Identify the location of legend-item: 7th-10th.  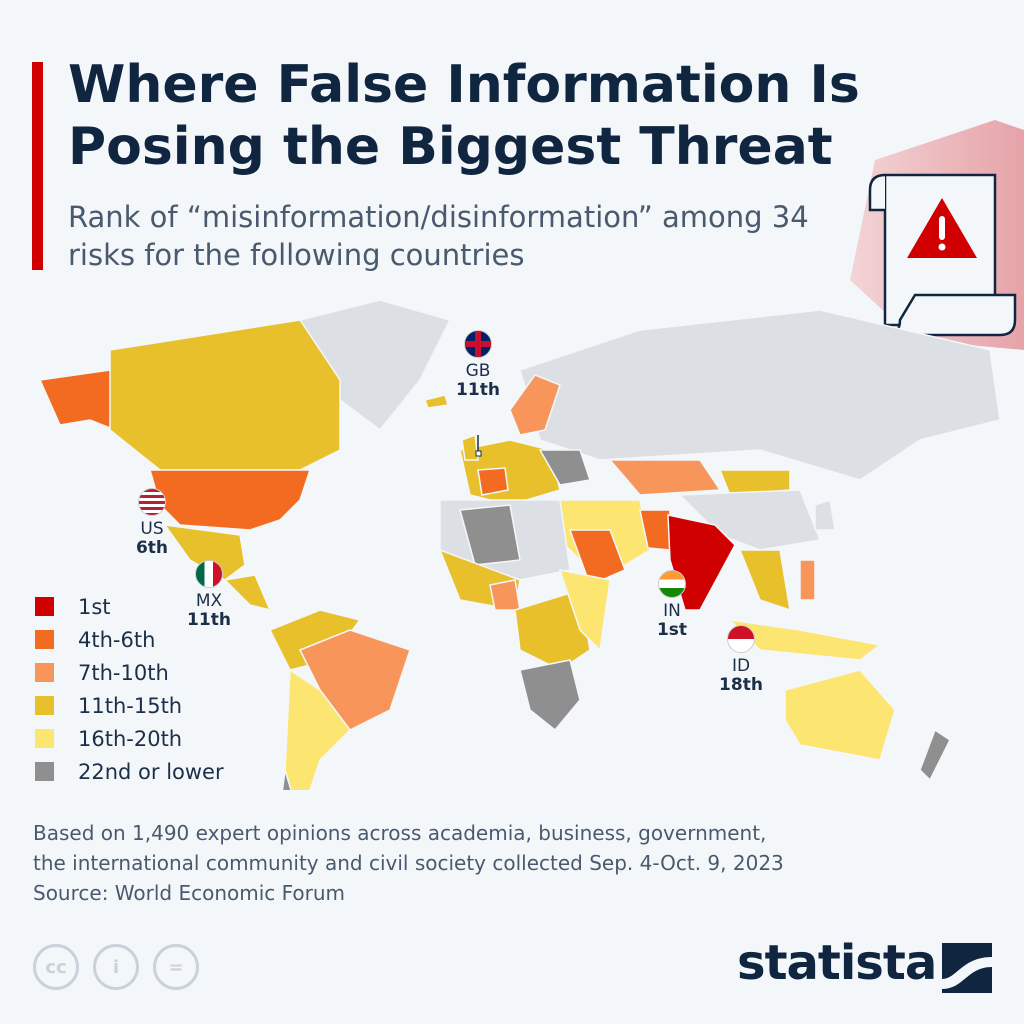
(129, 672).